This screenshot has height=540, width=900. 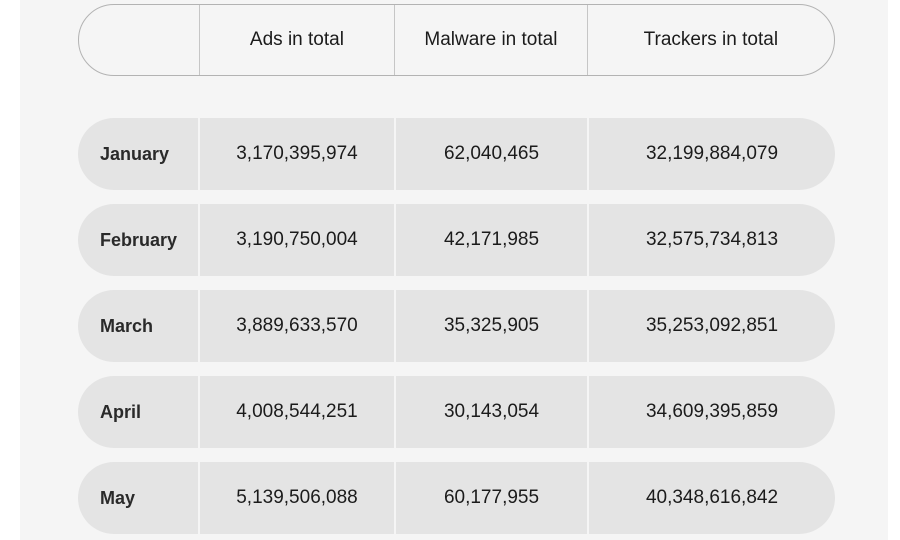 What do you see at coordinates (139, 40) in the screenshot?
I see `header-blank-cell` at bounding box center [139, 40].